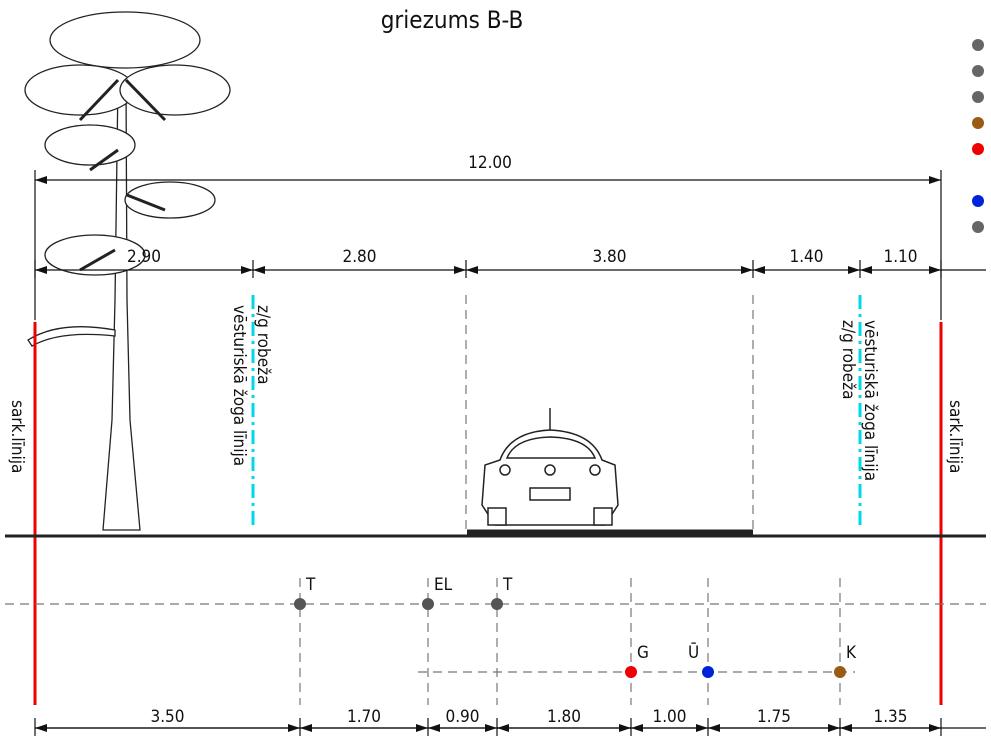 The image size is (991, 736). What do you see at coordinates (609, 257) in the screenshot?
I see `dimension-label: 3.80` at bounding box center [609, 257].